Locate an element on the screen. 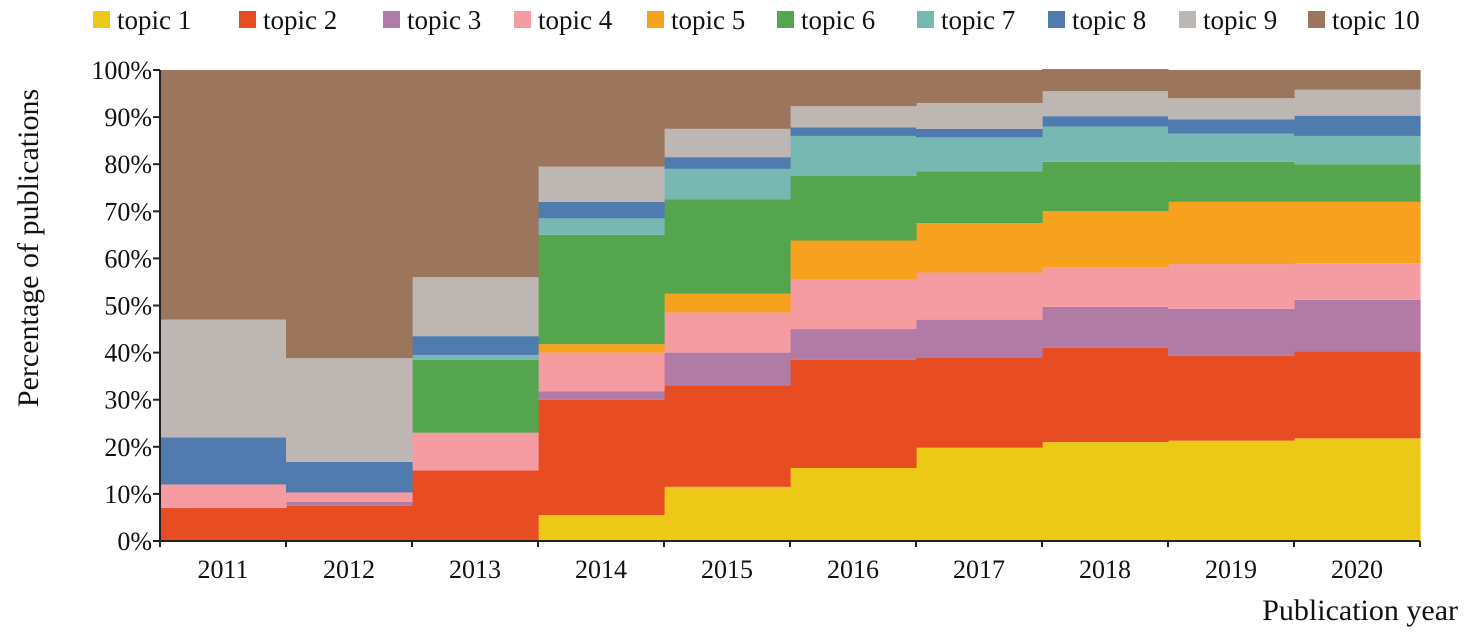 The image size is (1465, 638). y-tick-label: 20% is located at coordinates (128, 447).